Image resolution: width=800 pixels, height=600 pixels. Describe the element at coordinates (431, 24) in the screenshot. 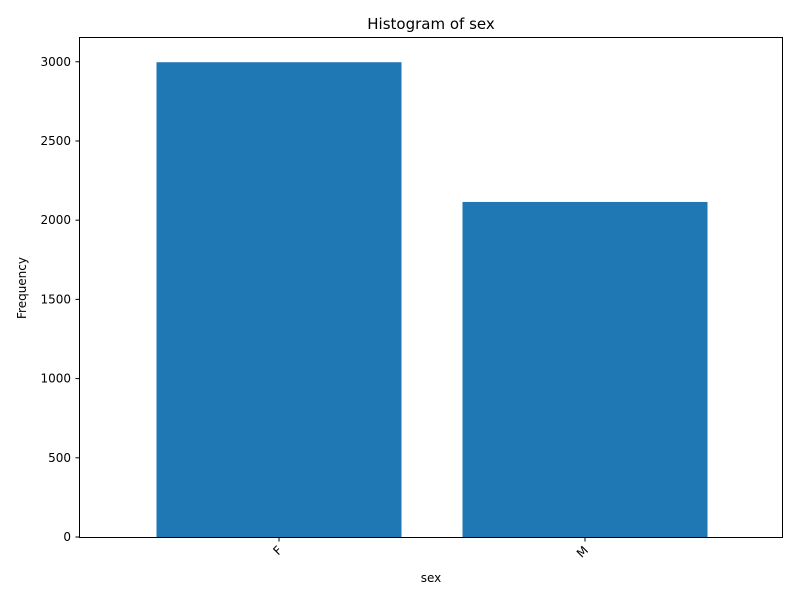

I see `chart-title: Histogram of sex` at that location.